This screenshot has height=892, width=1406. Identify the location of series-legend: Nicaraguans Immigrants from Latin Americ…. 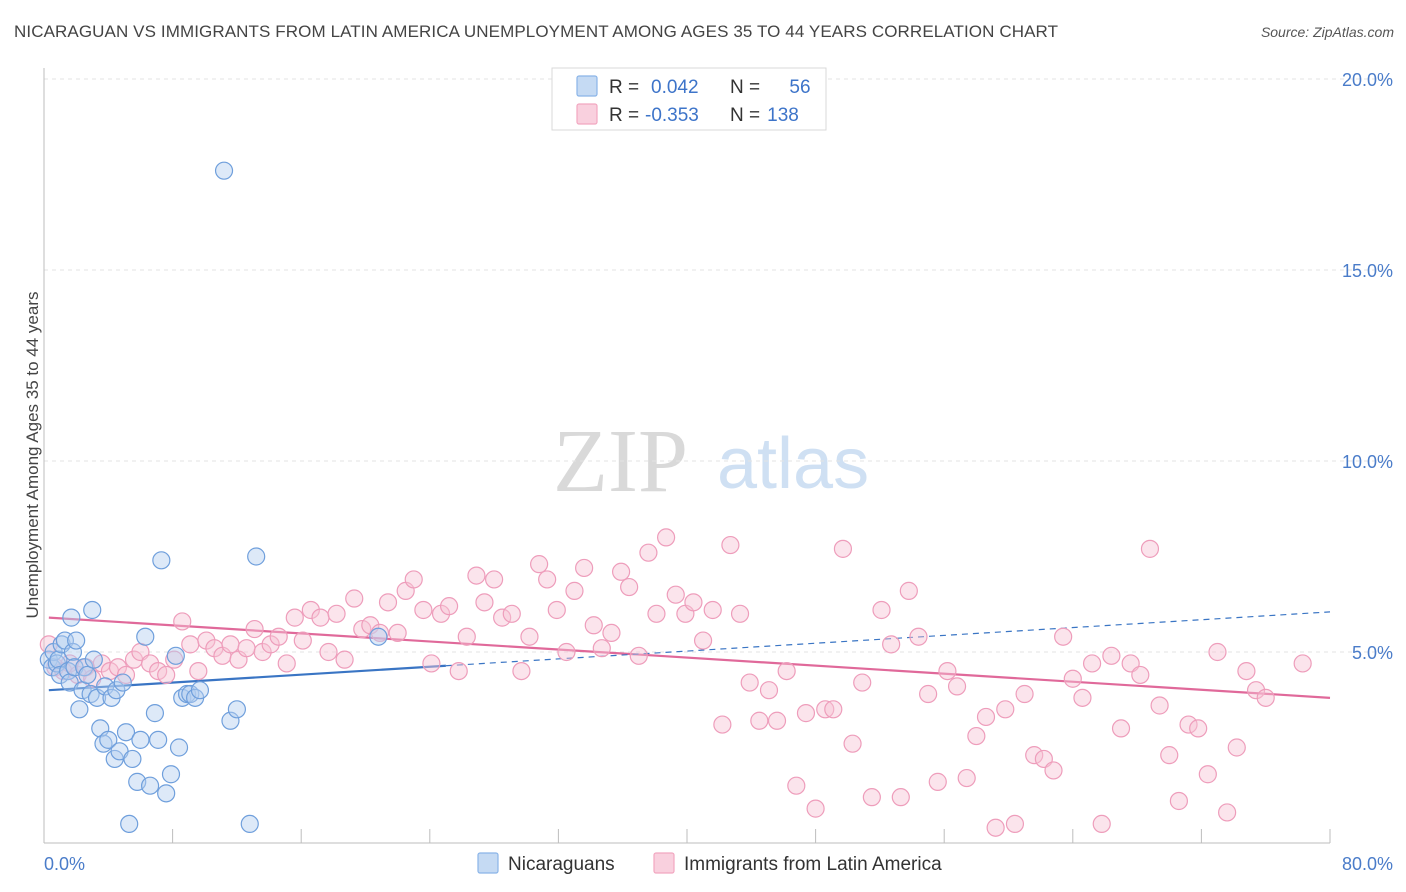
(709, 863).